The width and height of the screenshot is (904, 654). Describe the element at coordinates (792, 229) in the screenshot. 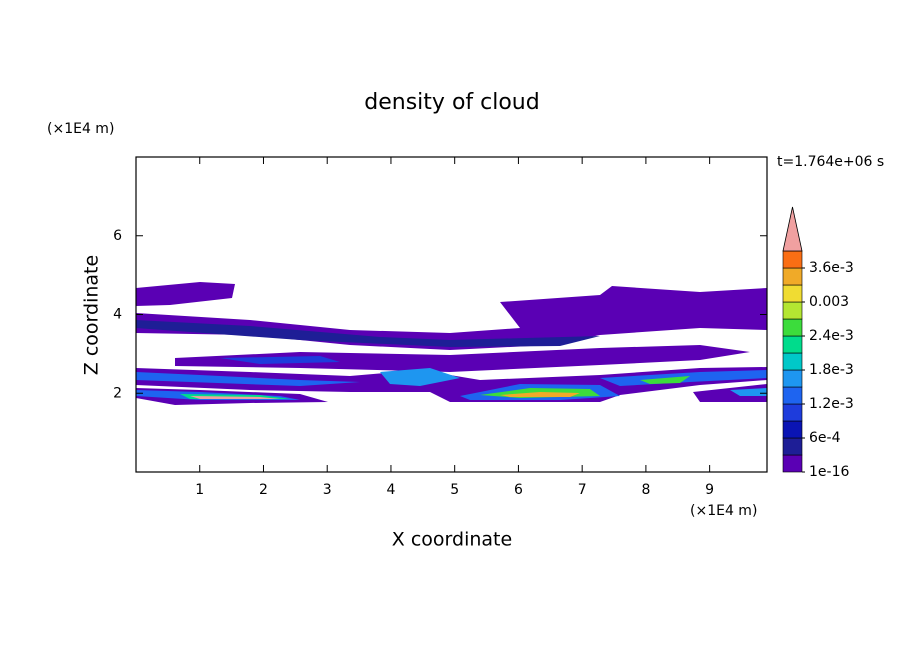

I see `colorbar-extend` at that location.